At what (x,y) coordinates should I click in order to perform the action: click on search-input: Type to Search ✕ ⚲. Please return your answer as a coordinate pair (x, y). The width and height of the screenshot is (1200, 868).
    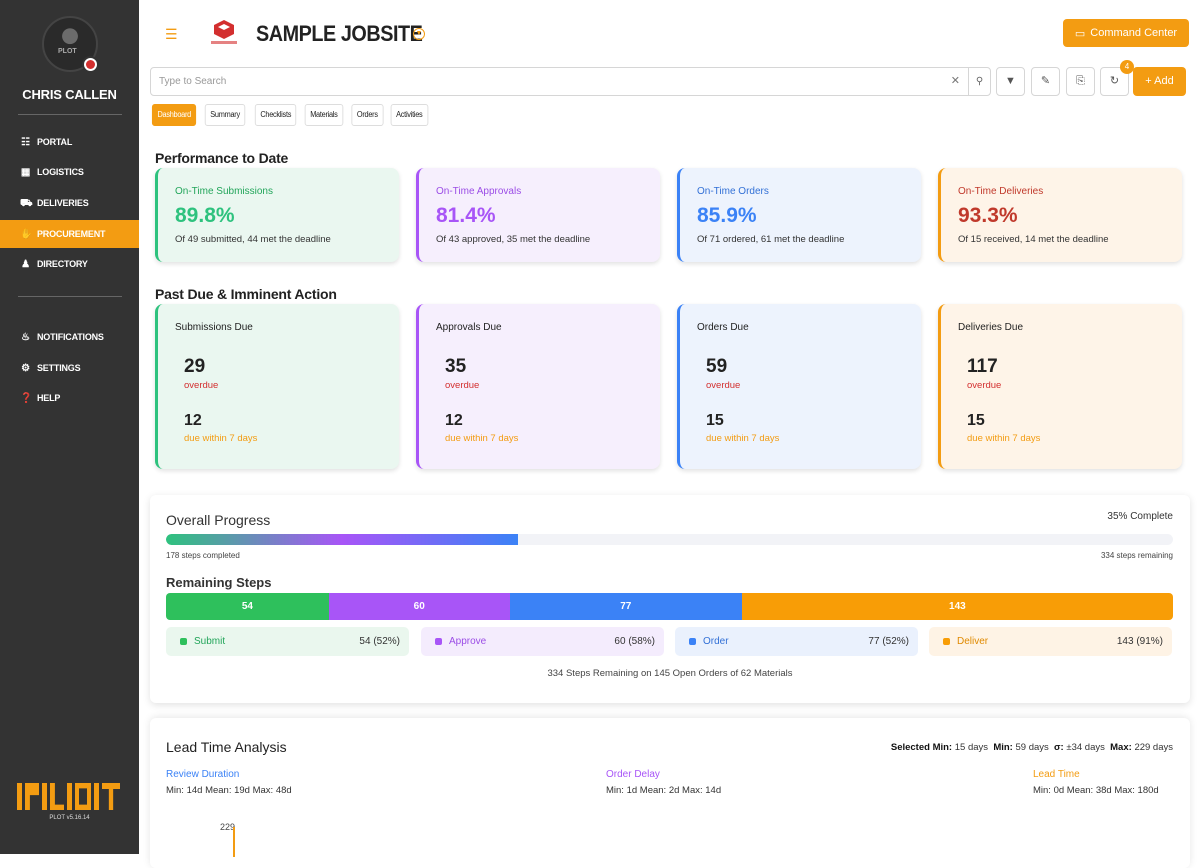
    Looking at the image, I should click on (570, 81).